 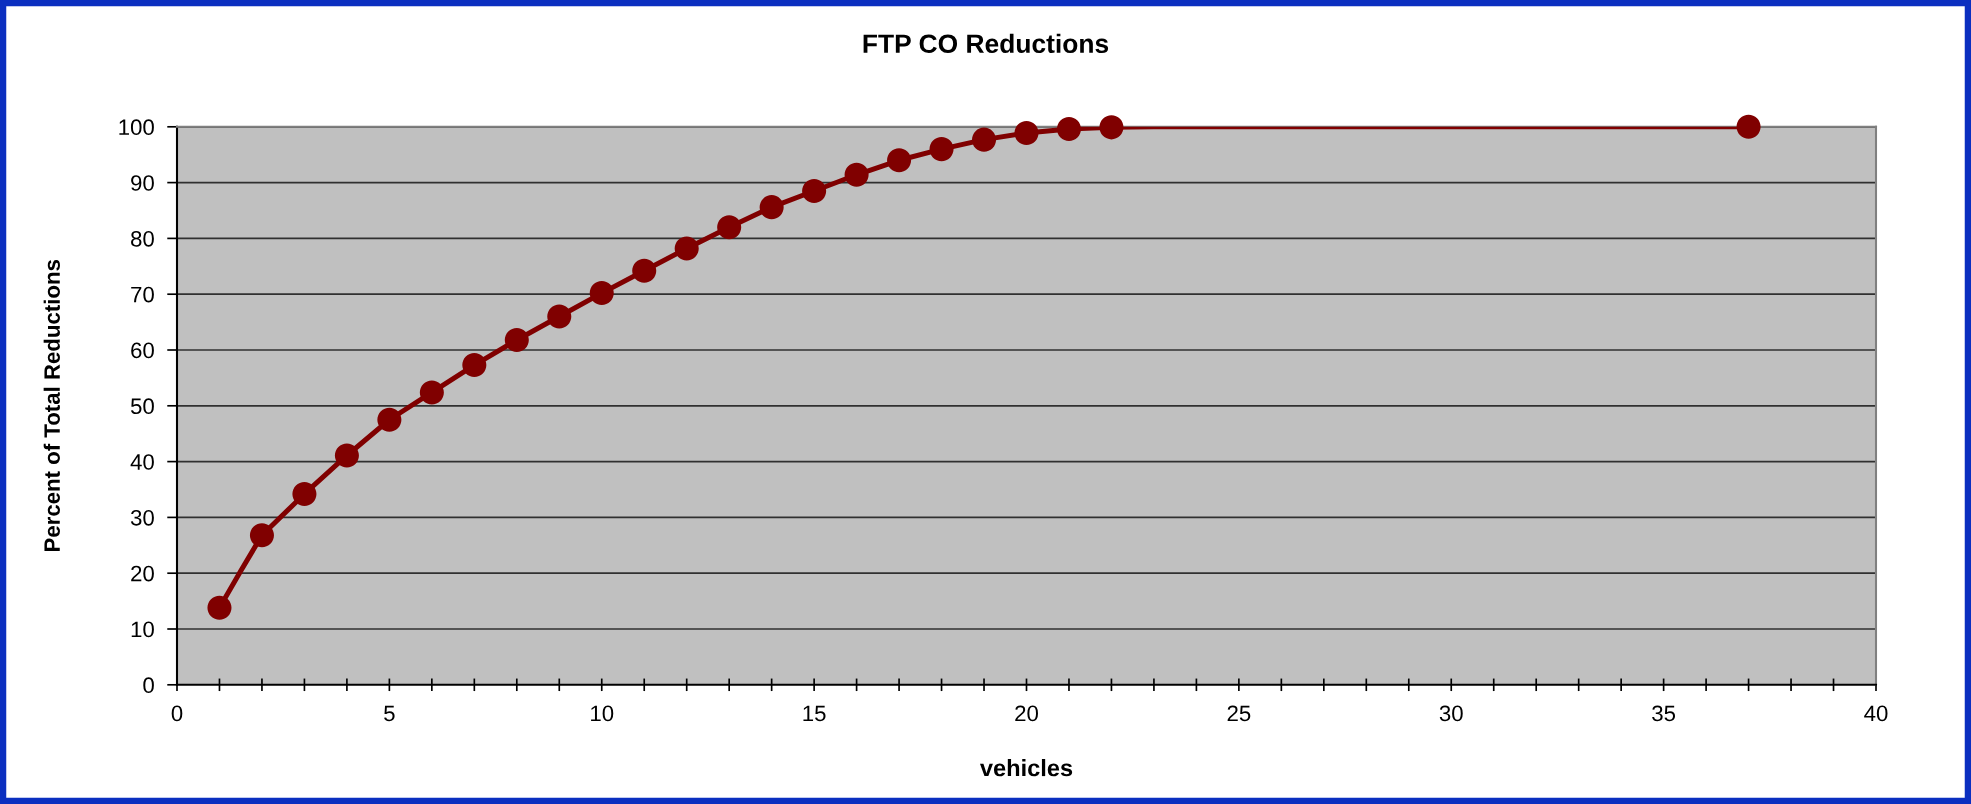 I want to click on y-tick-label: 10, so click(x=142, y=629).